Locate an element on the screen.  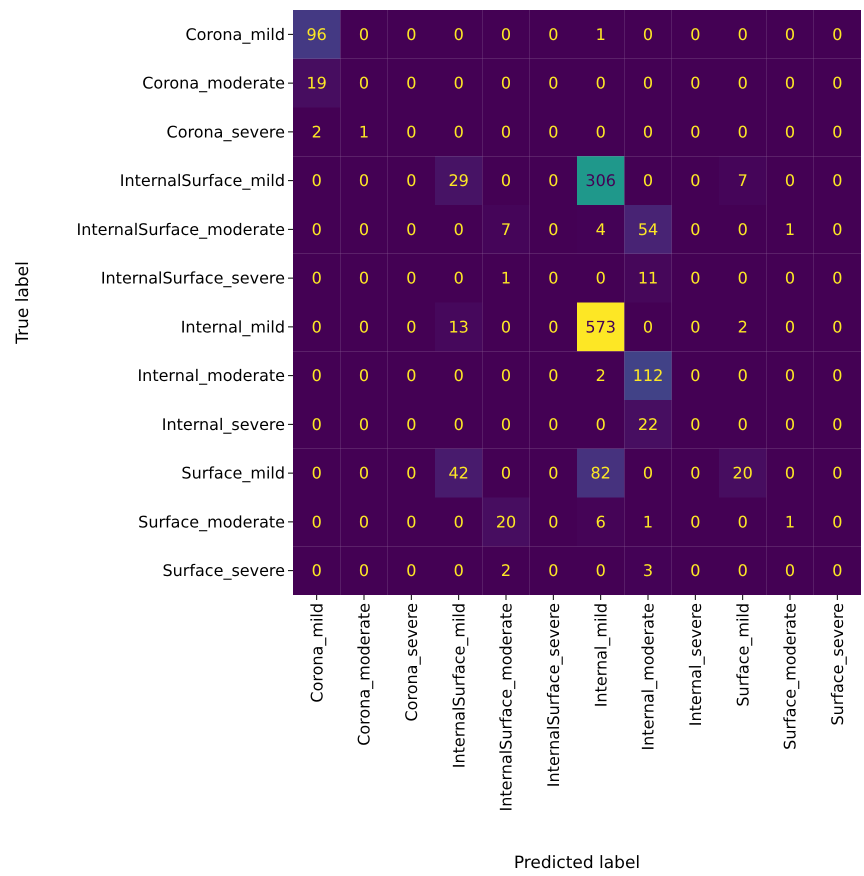
x-tick-label: Internal_severe is located at coordinates (695, 664).